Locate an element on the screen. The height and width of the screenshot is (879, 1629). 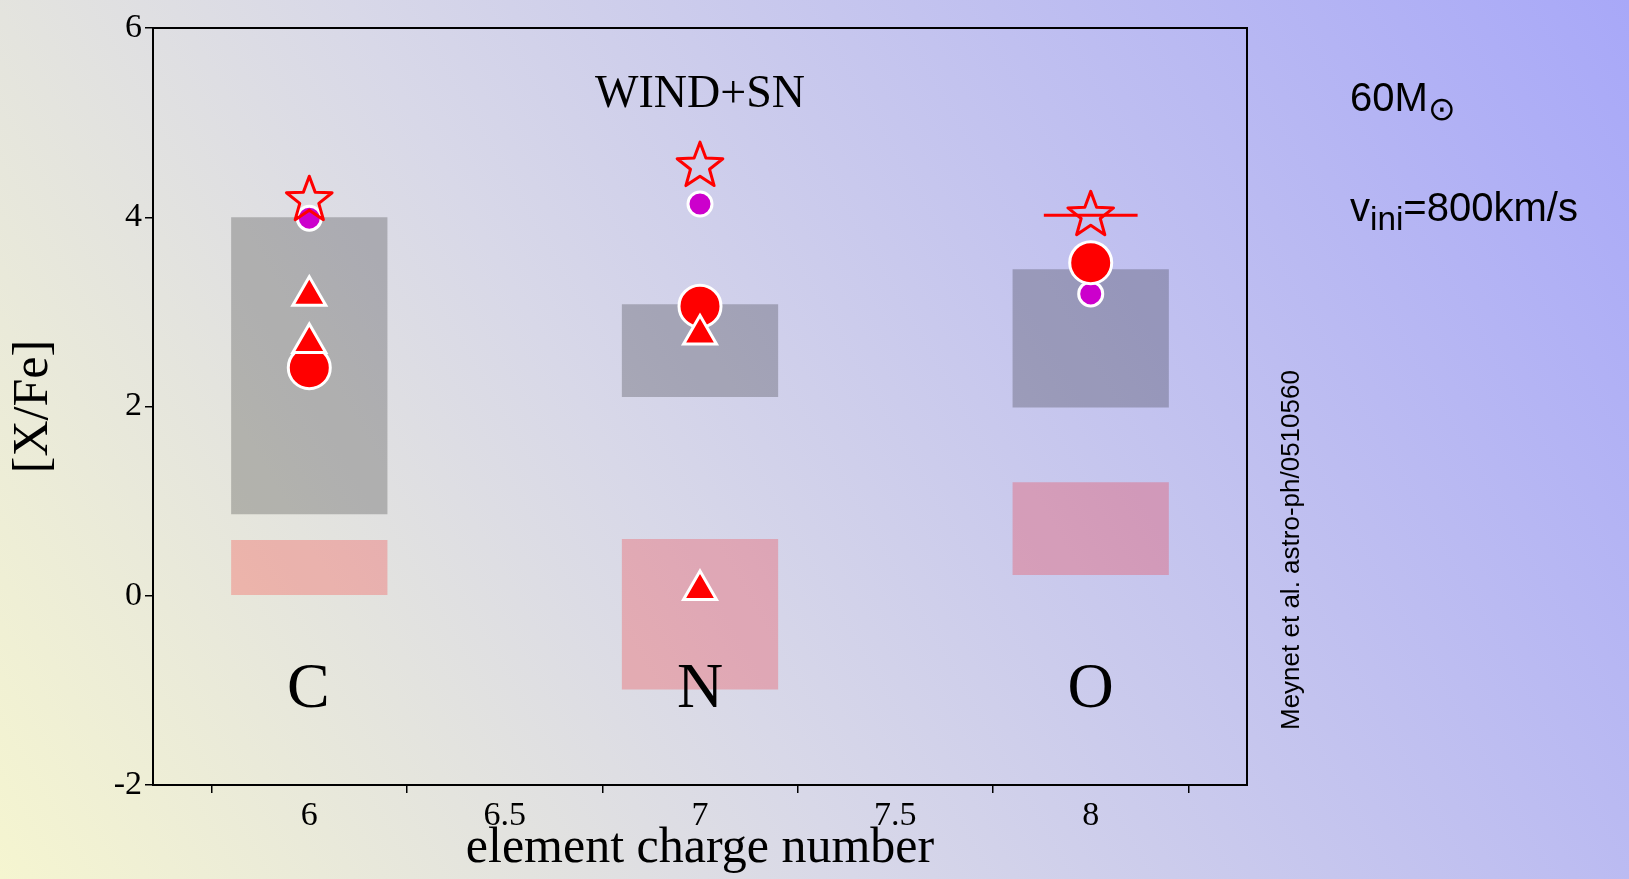
y-axis-title: [X/Fe] is located at coordinates (30, 406).